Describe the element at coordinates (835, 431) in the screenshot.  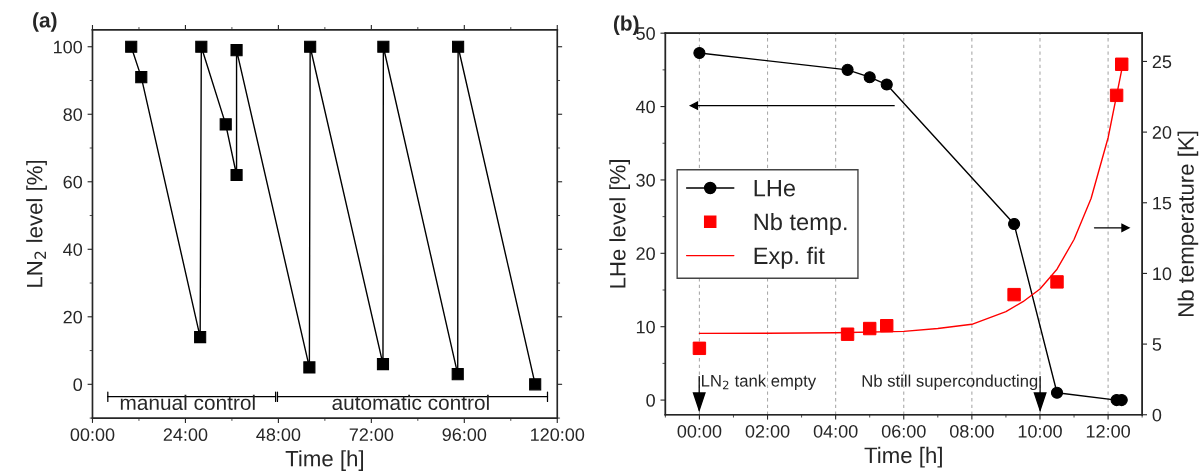
I see `x-tick-label: 04:00` at that location.